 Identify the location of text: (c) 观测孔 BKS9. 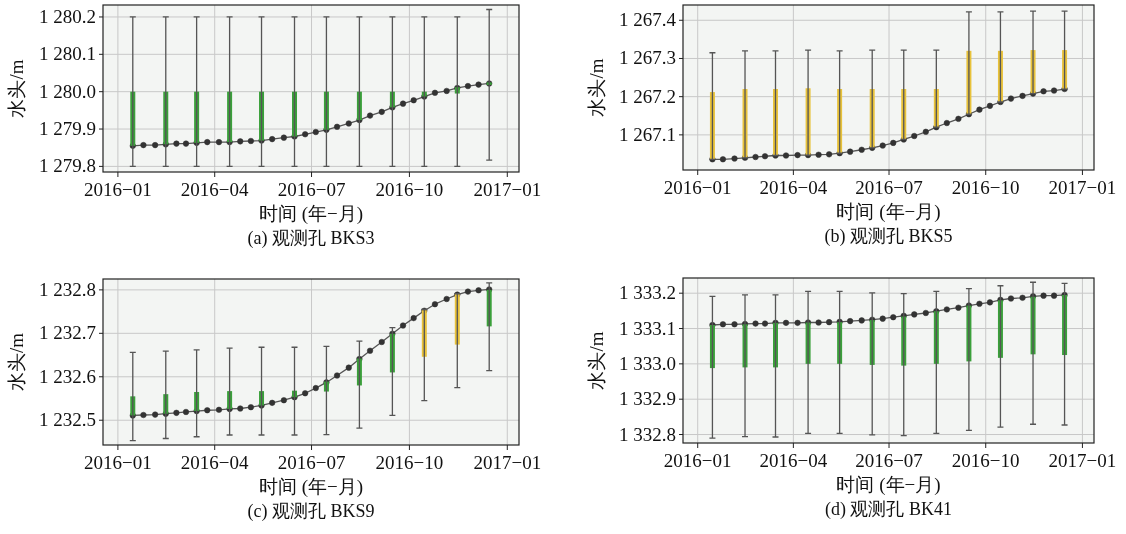
(311, 511).